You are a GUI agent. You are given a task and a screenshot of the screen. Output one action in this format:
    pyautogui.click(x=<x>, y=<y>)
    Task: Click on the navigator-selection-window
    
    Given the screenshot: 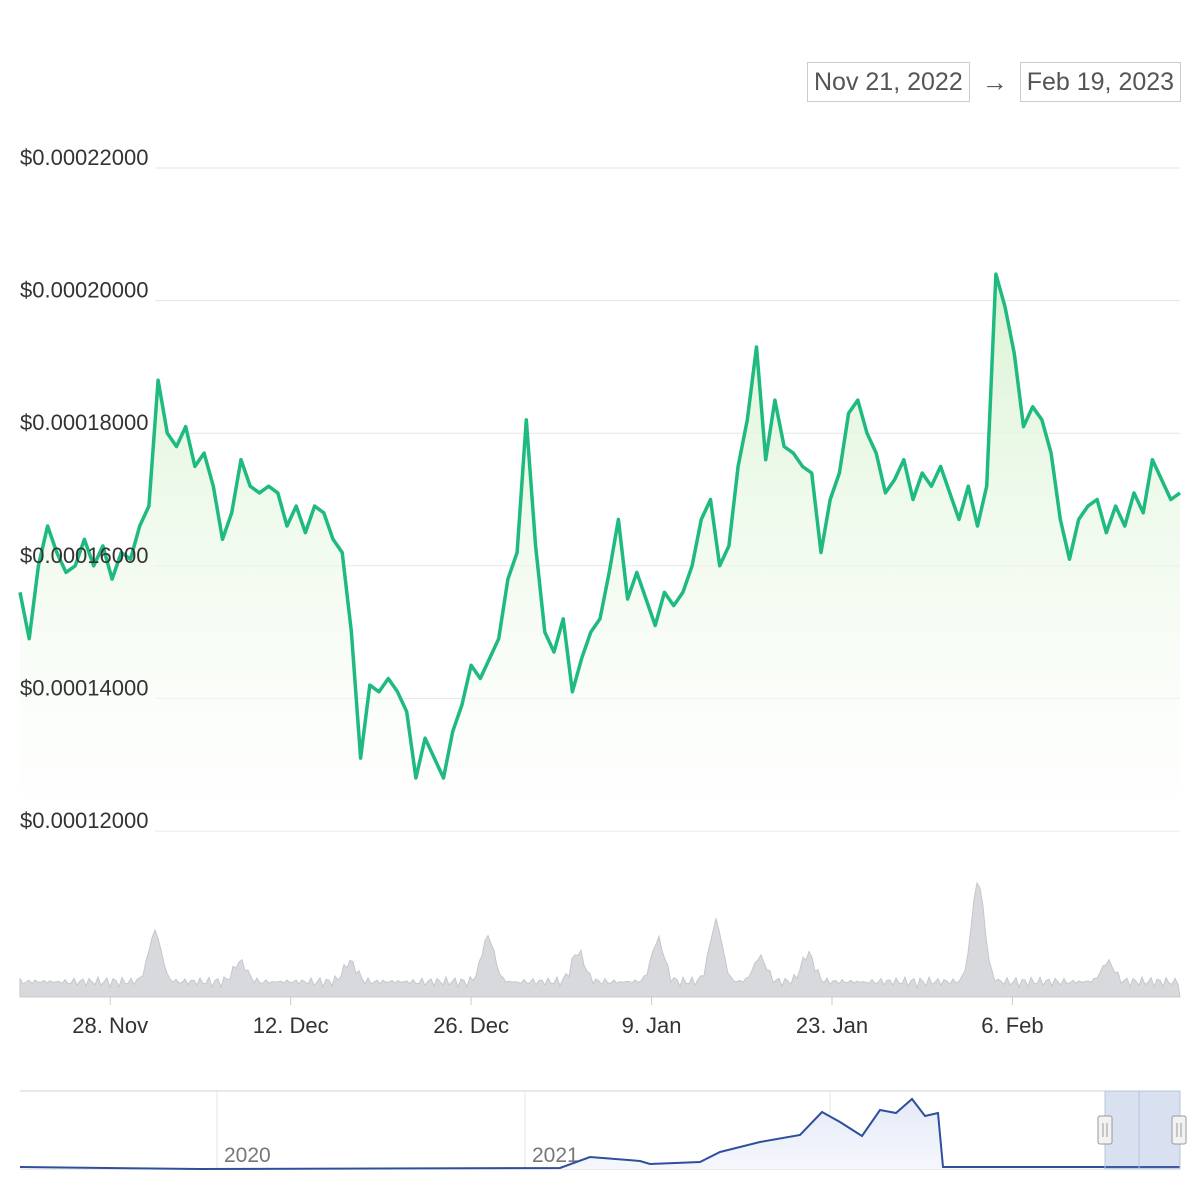 What is the action you would take?
    pyautogui.click(x=1142, y=1130)
    